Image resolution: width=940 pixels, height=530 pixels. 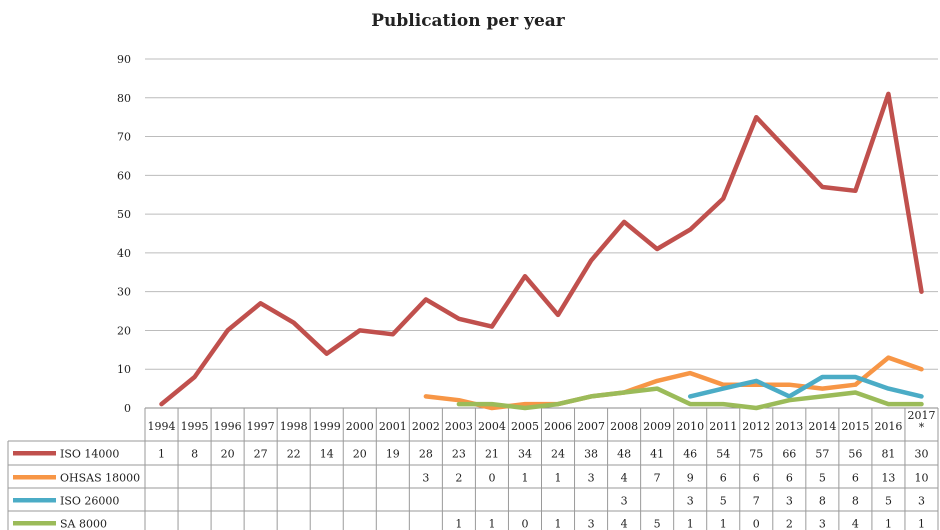 I want to click on data-label: 22, so click(x=294, y=453).